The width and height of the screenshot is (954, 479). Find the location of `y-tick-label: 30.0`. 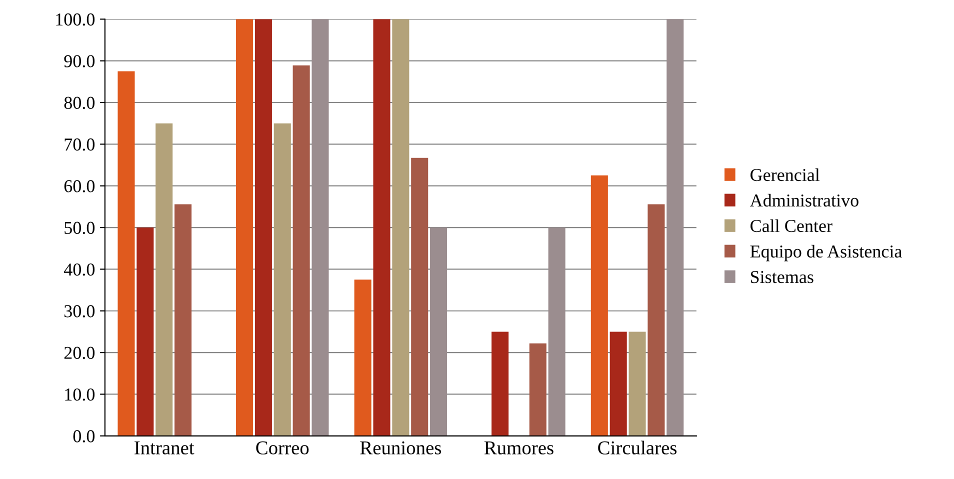

y-tick-label: 30.0 is located at coordinates (79, 311).